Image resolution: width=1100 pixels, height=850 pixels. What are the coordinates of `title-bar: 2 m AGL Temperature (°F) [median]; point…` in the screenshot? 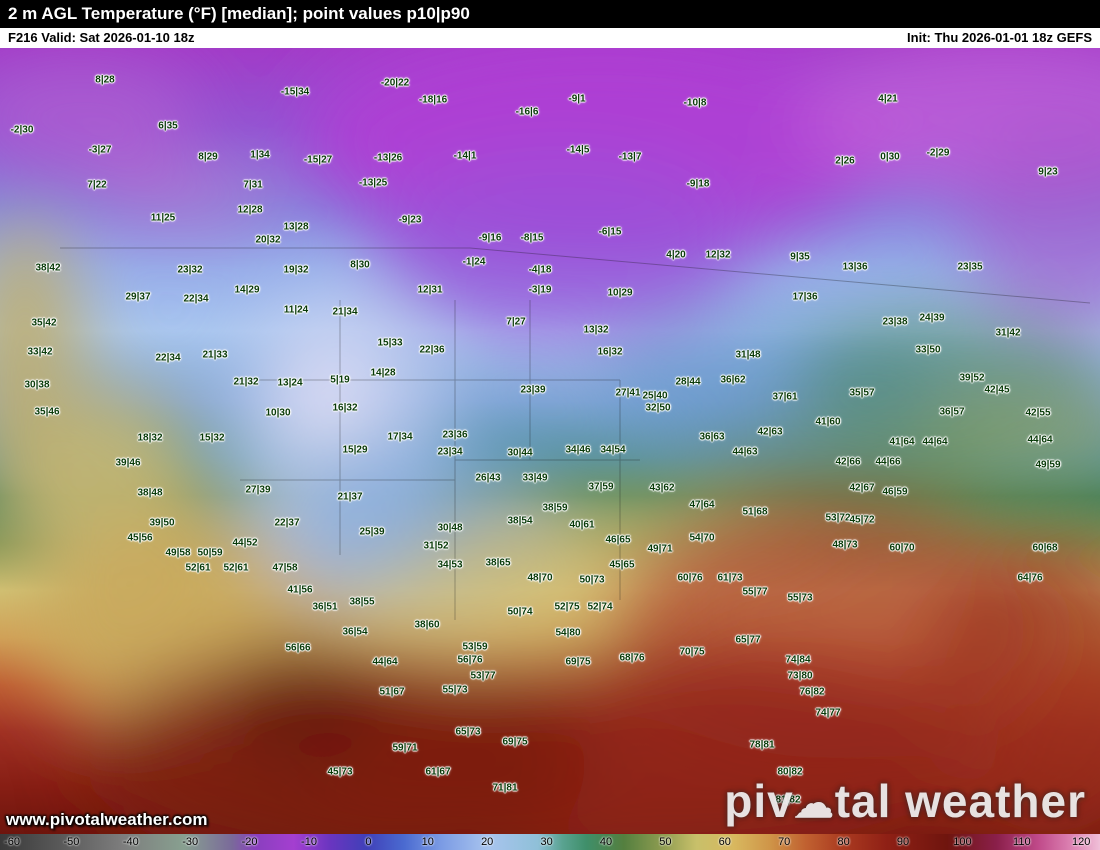 It's located at (550, 14).